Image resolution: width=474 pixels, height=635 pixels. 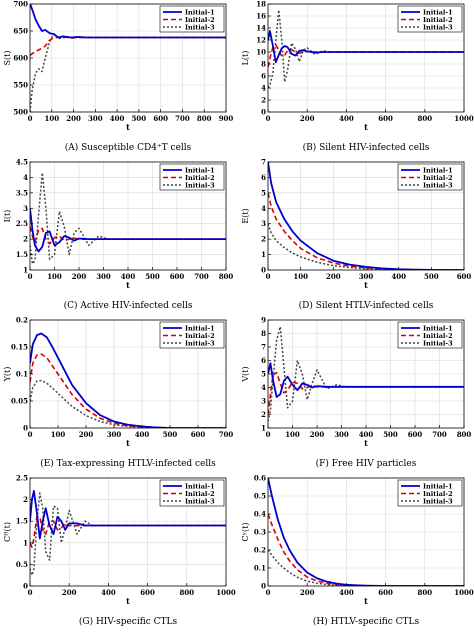 I want to click on y-axis-label: Cʸ(t), so click(x=245, y=532).